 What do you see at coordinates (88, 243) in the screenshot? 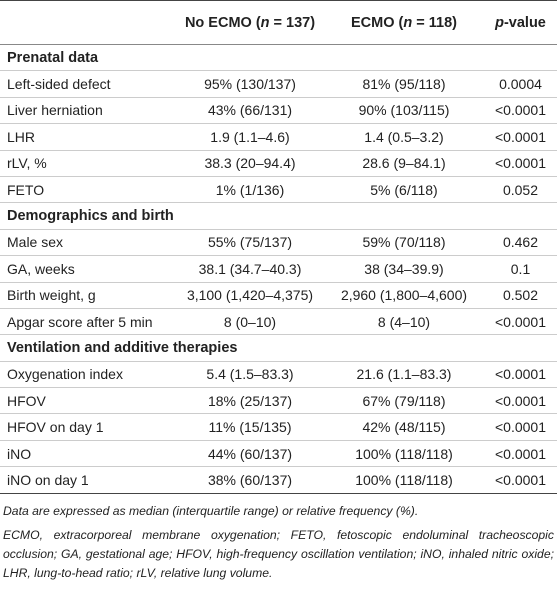
I see `row-label: Male sex` at bounding box center [88, 243].